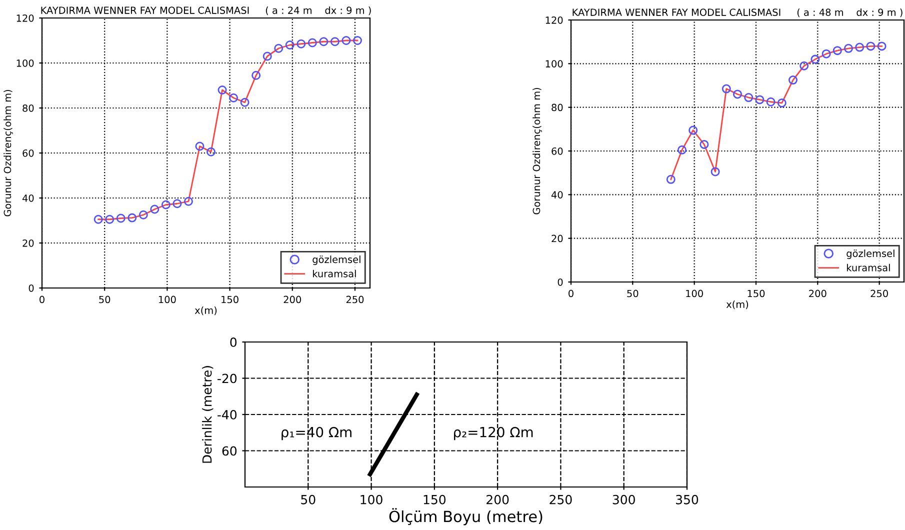 This screenshot has width=905, height=530. What do you see at coordinates (737, 13) in the screenshot?
I see `chart-title: KAYDIRMA WENNER FAY MODEL CALISMASI ( a : 48 m dx : 9 m )` at bounding box center [737, 13].